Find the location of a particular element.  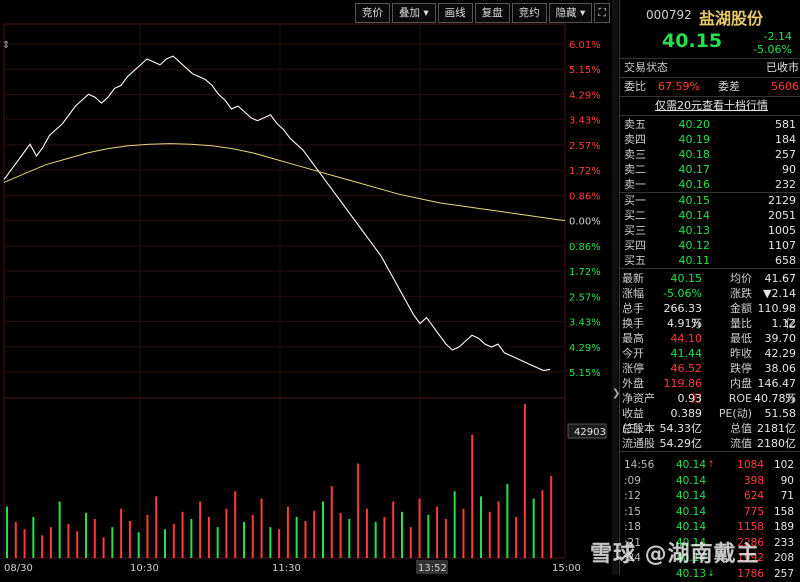

stock-name: 盐湖股份 is located at coordinates (731, 17).